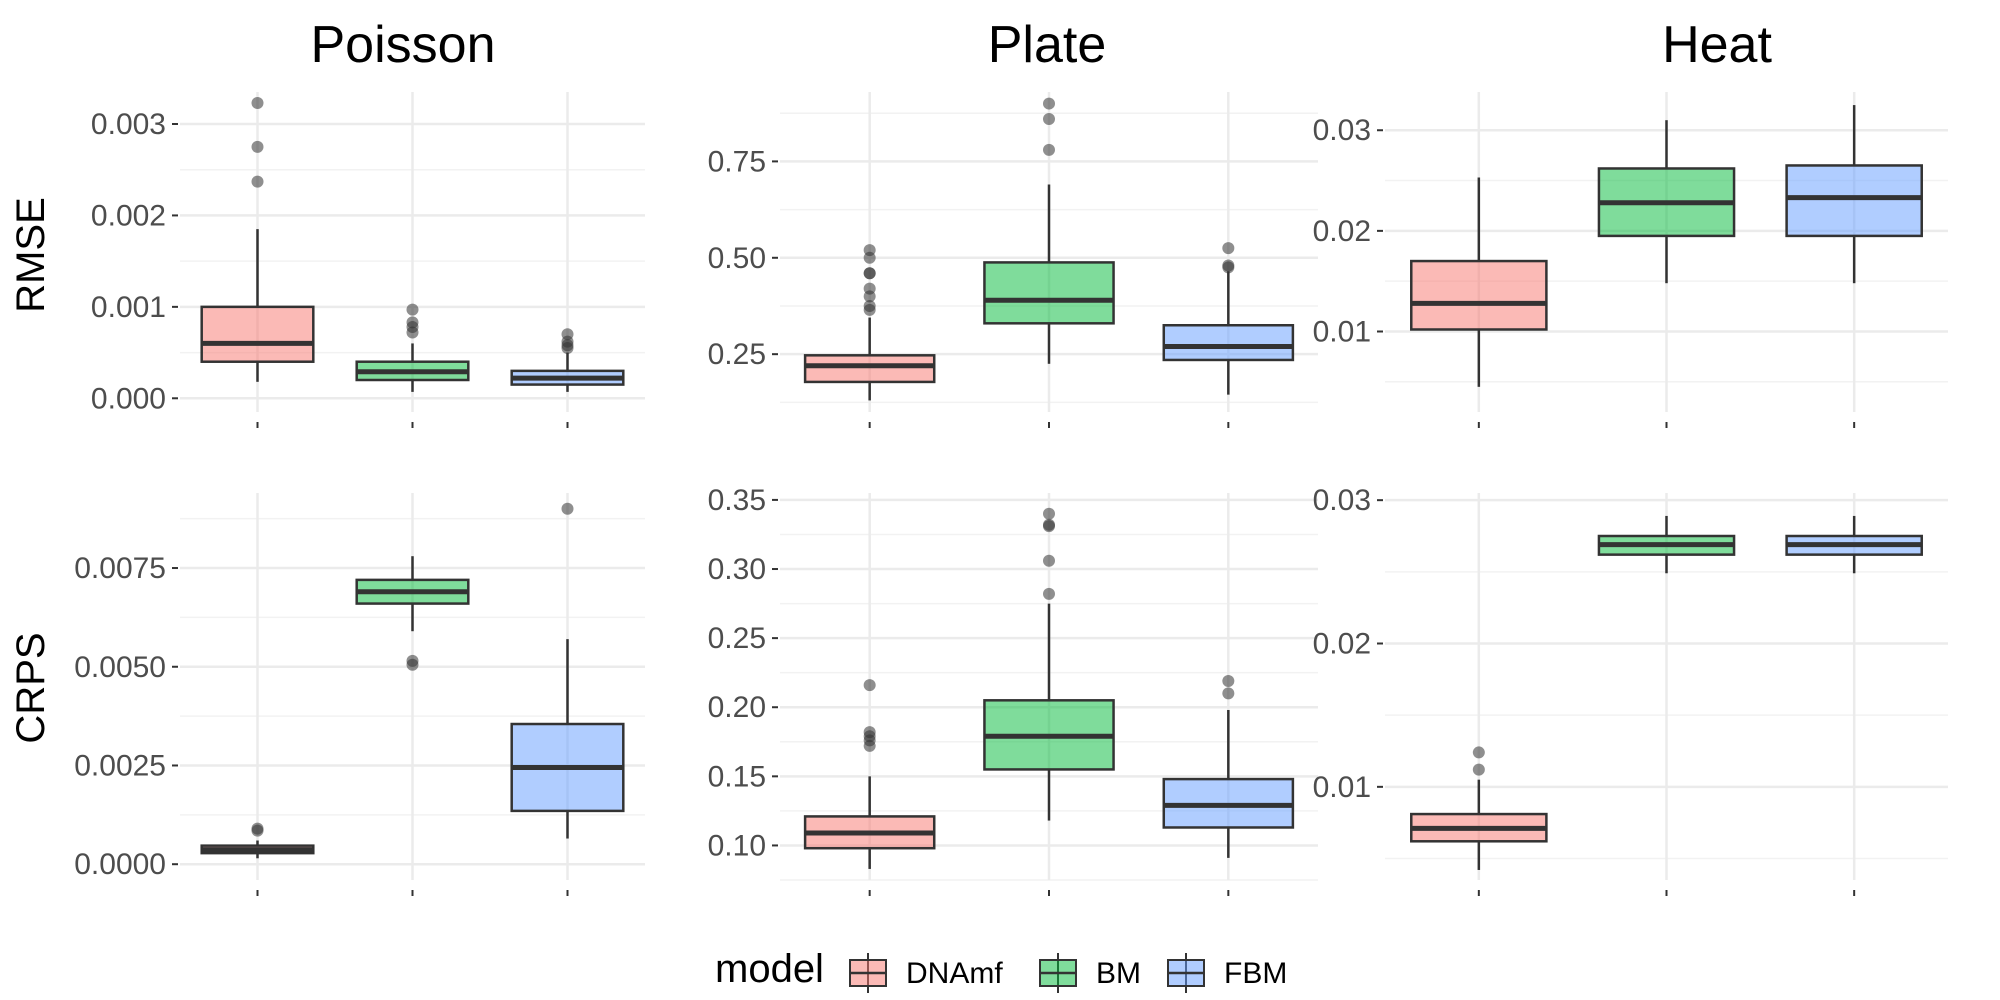 This screenshot has height=1000, width=2000. I want to click on panel-heat-crps: 0.01 0.02 0.03, so click(1630, 690).